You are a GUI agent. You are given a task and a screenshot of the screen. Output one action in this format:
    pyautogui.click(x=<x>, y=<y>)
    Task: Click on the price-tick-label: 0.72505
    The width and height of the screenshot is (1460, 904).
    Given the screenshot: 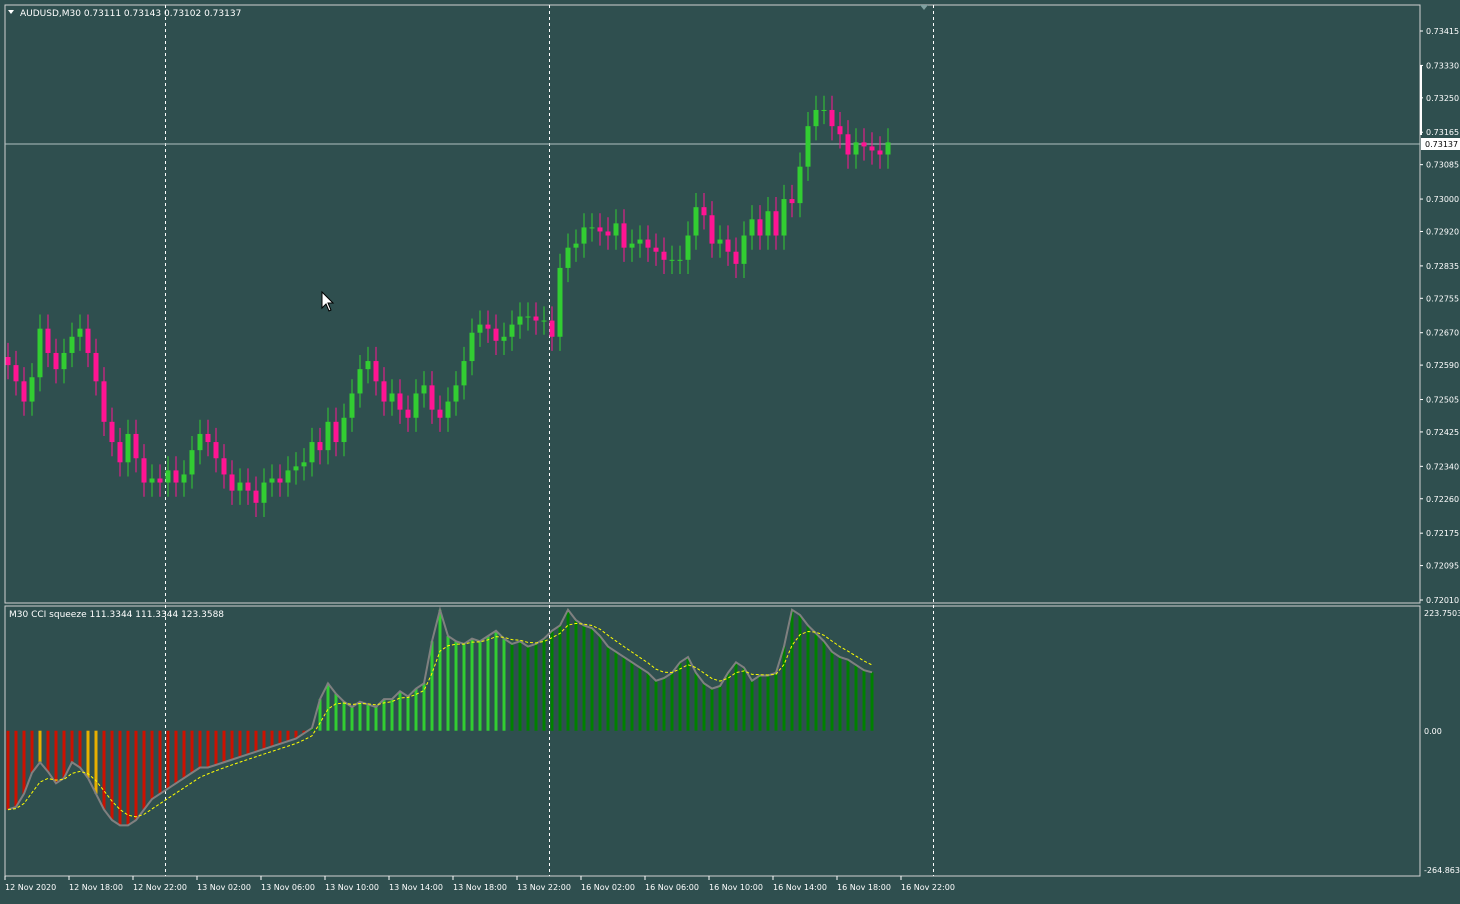 What is the action you would take?
    pyautogui.click(x=1442, y=400)
    